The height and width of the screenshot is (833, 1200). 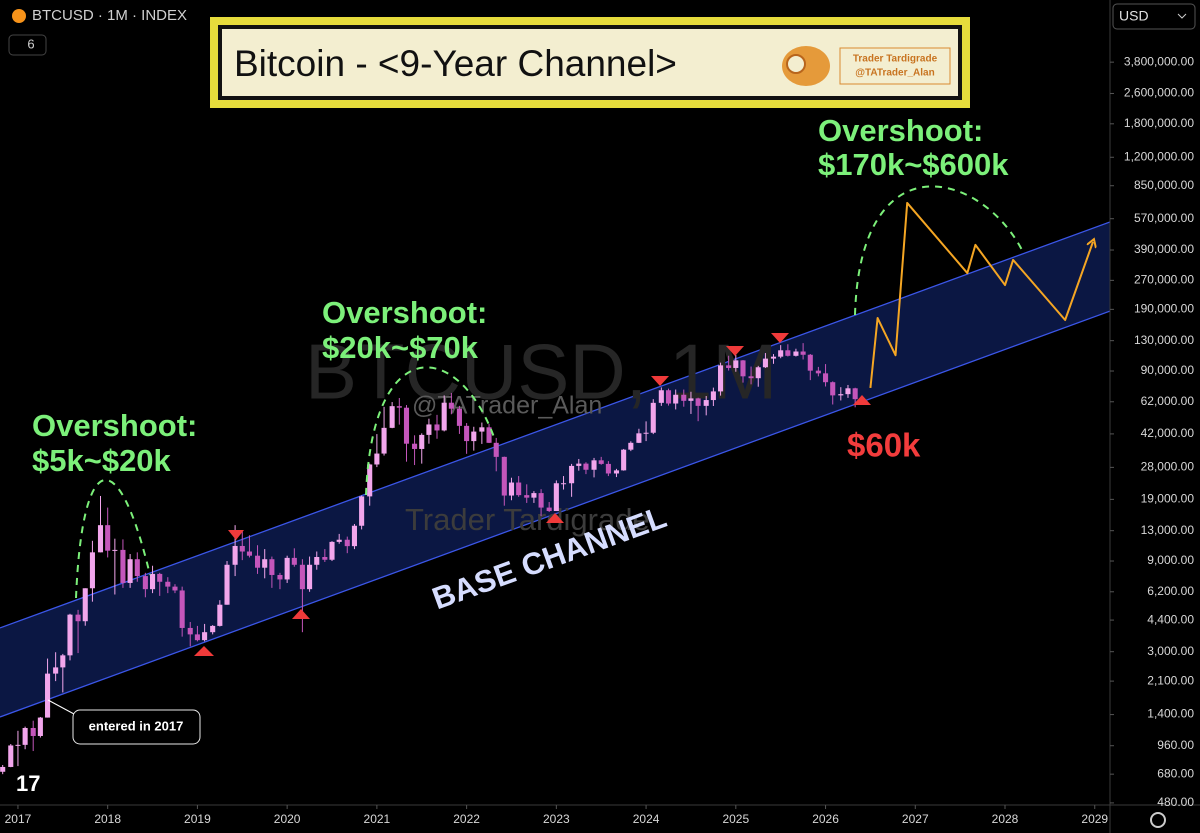 I want to click on dropdown-caret, so click(x=1182, y=16).